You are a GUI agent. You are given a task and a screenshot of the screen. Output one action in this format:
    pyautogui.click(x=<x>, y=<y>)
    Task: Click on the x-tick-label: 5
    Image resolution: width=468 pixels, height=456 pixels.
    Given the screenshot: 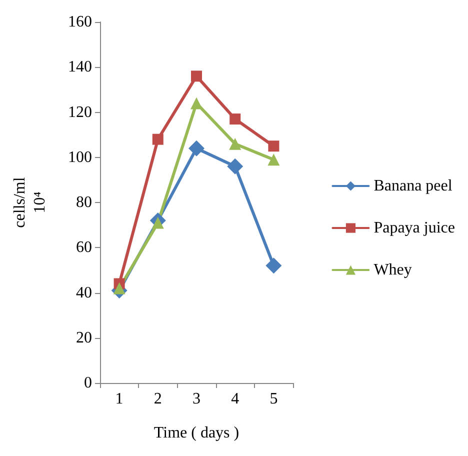 What is the action you would take?
    pyautogui.click(x=274, y=399)
    